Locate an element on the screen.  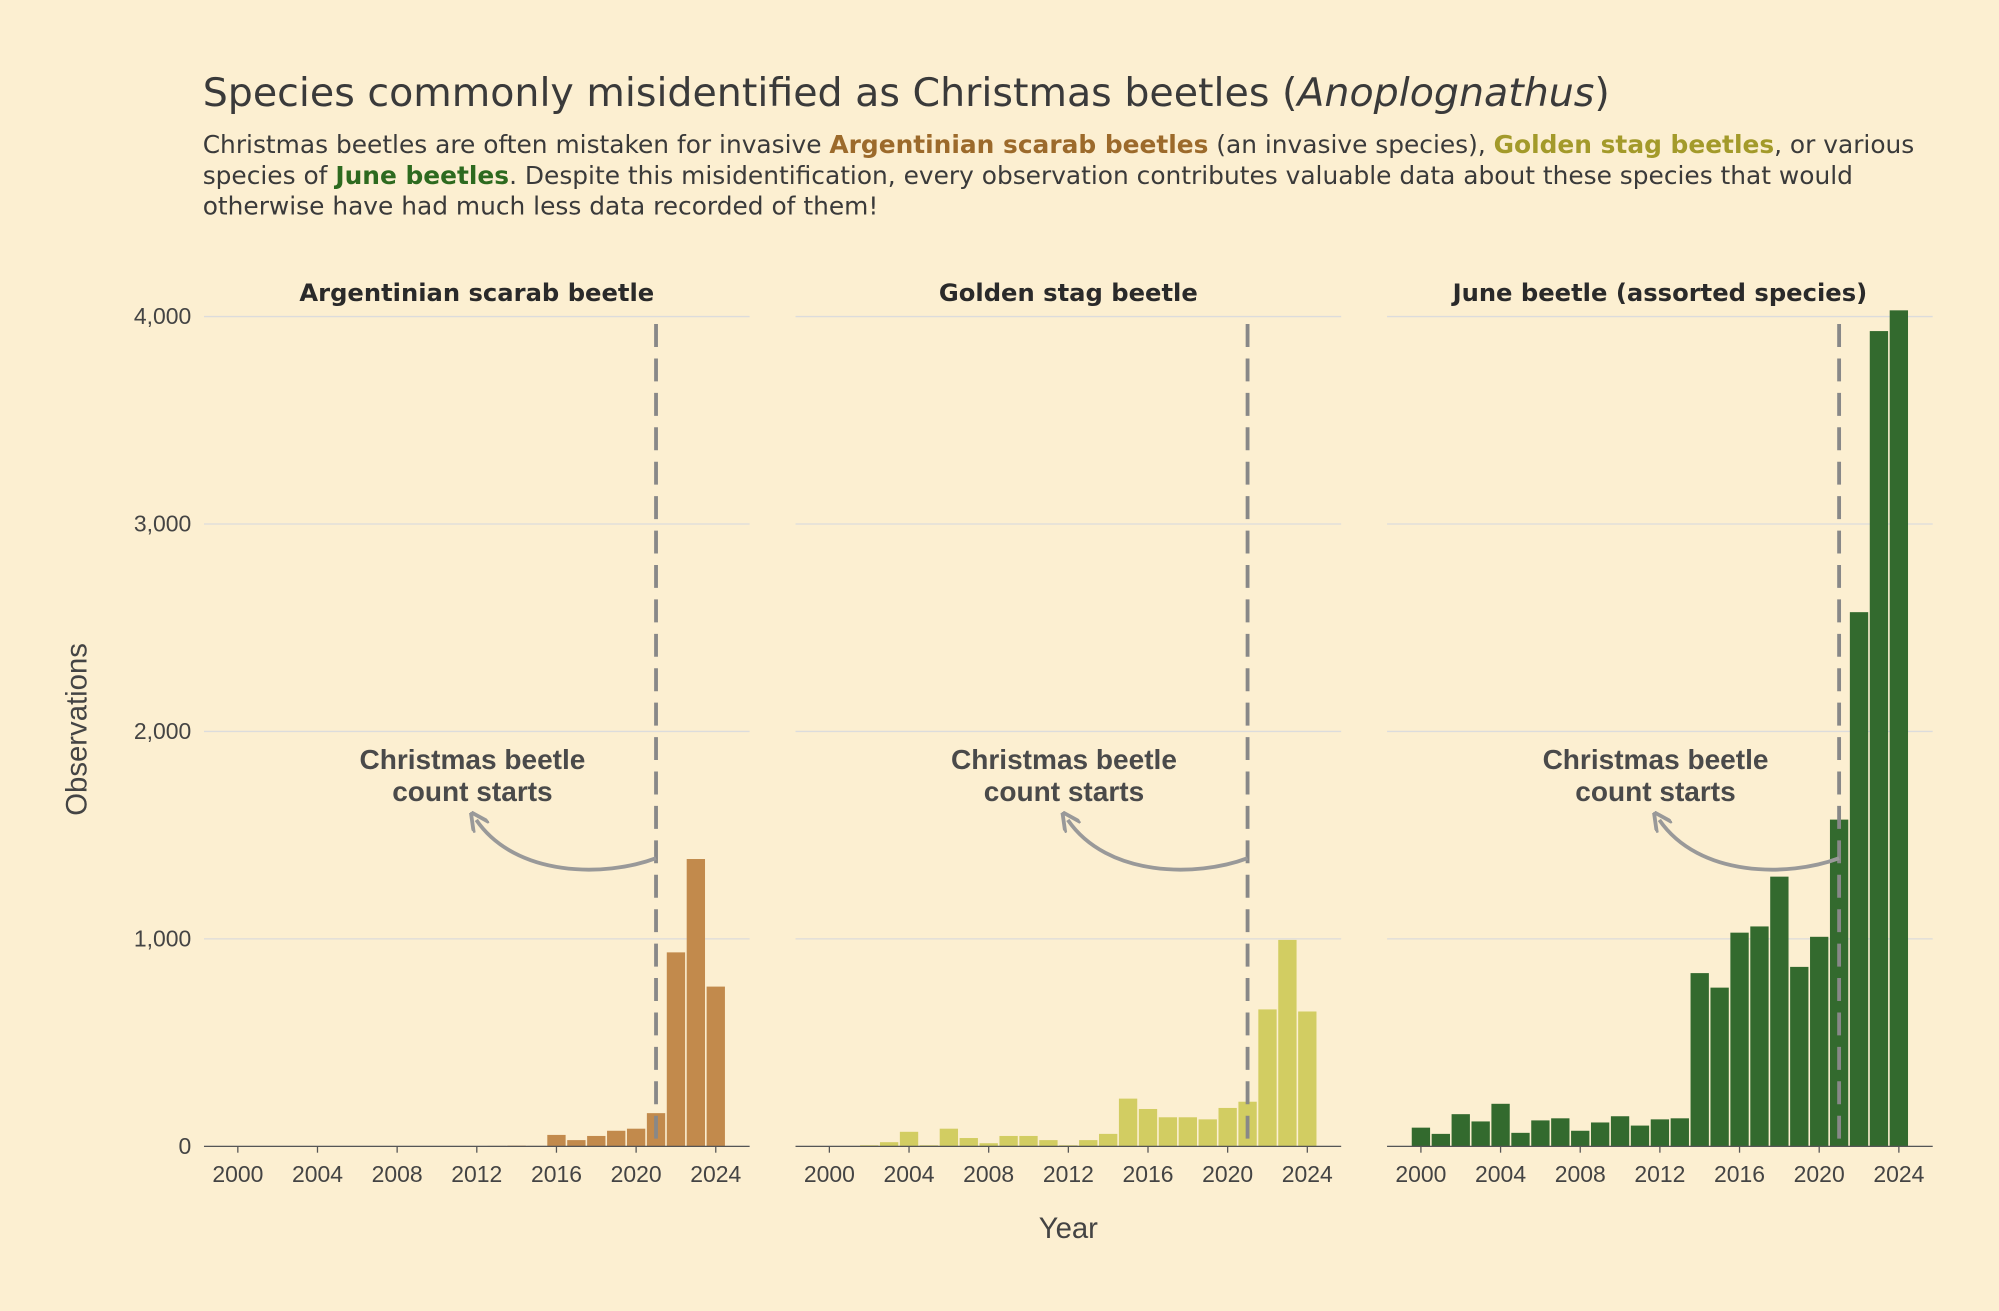
y-tick-label: 3,000 is located at coordinates (162, 524).